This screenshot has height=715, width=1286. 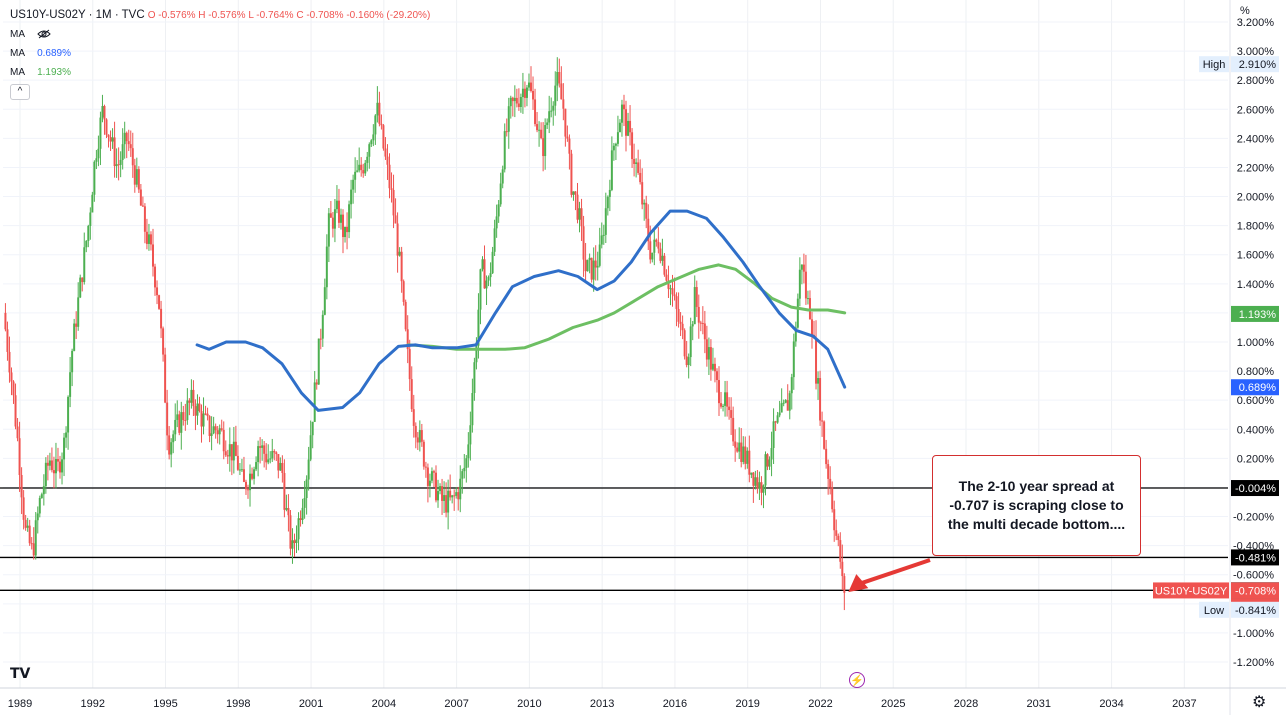 I want to click on x-tick-label: 1992, so click(x=93, y=704).